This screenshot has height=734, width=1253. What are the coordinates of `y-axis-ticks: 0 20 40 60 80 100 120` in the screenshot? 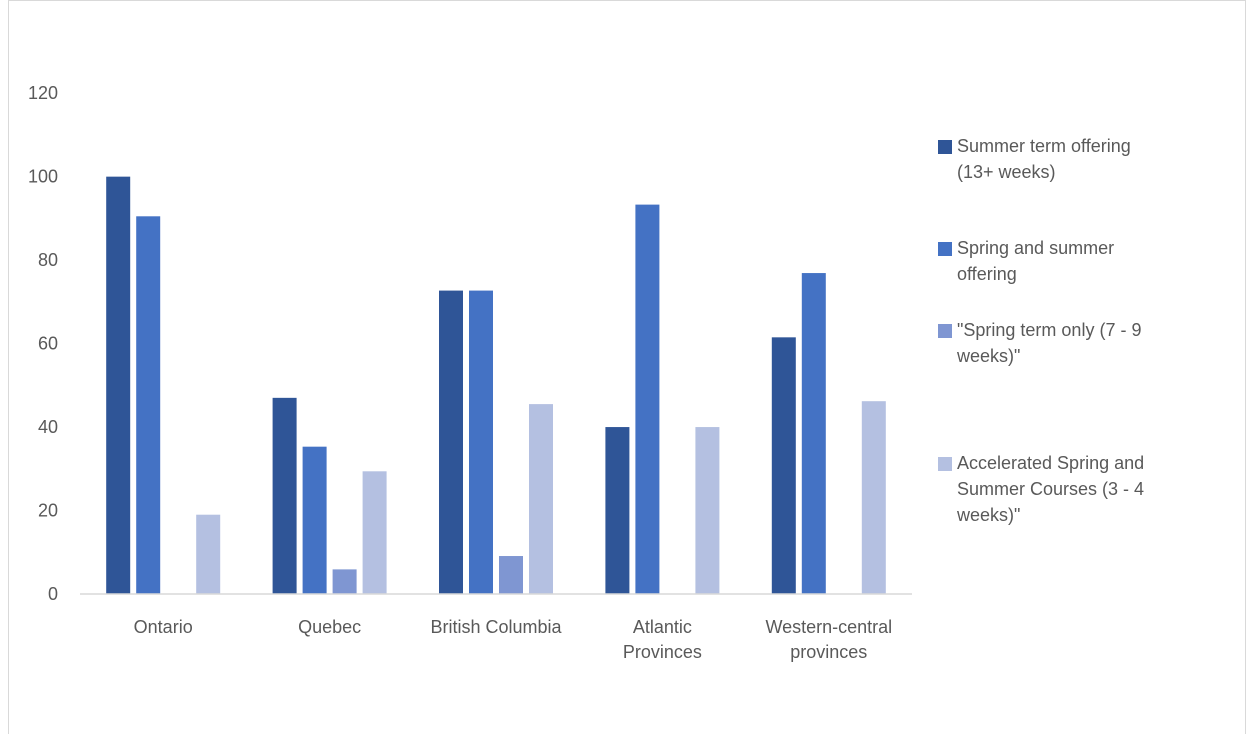 It's located at (43, 343).